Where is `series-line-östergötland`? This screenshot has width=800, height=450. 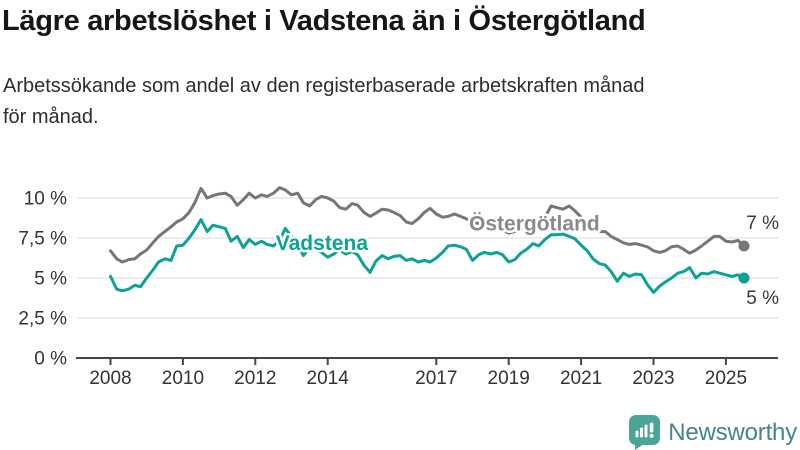 series-line-östergötland is located at coordinates (427, 225).